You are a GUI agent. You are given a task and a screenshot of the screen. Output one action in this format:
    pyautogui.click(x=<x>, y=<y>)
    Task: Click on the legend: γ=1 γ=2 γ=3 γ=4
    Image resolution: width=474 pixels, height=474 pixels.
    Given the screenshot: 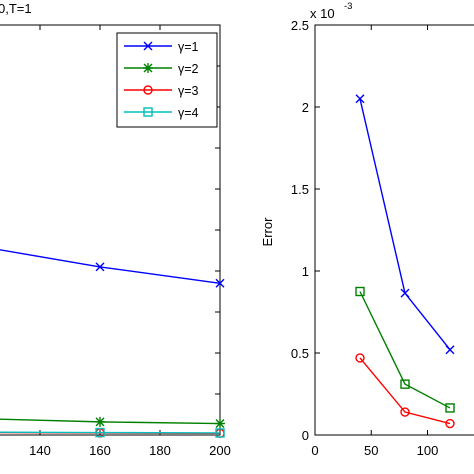 What is the action you would take?
    pyautogui.click(x=167, y=80)
    